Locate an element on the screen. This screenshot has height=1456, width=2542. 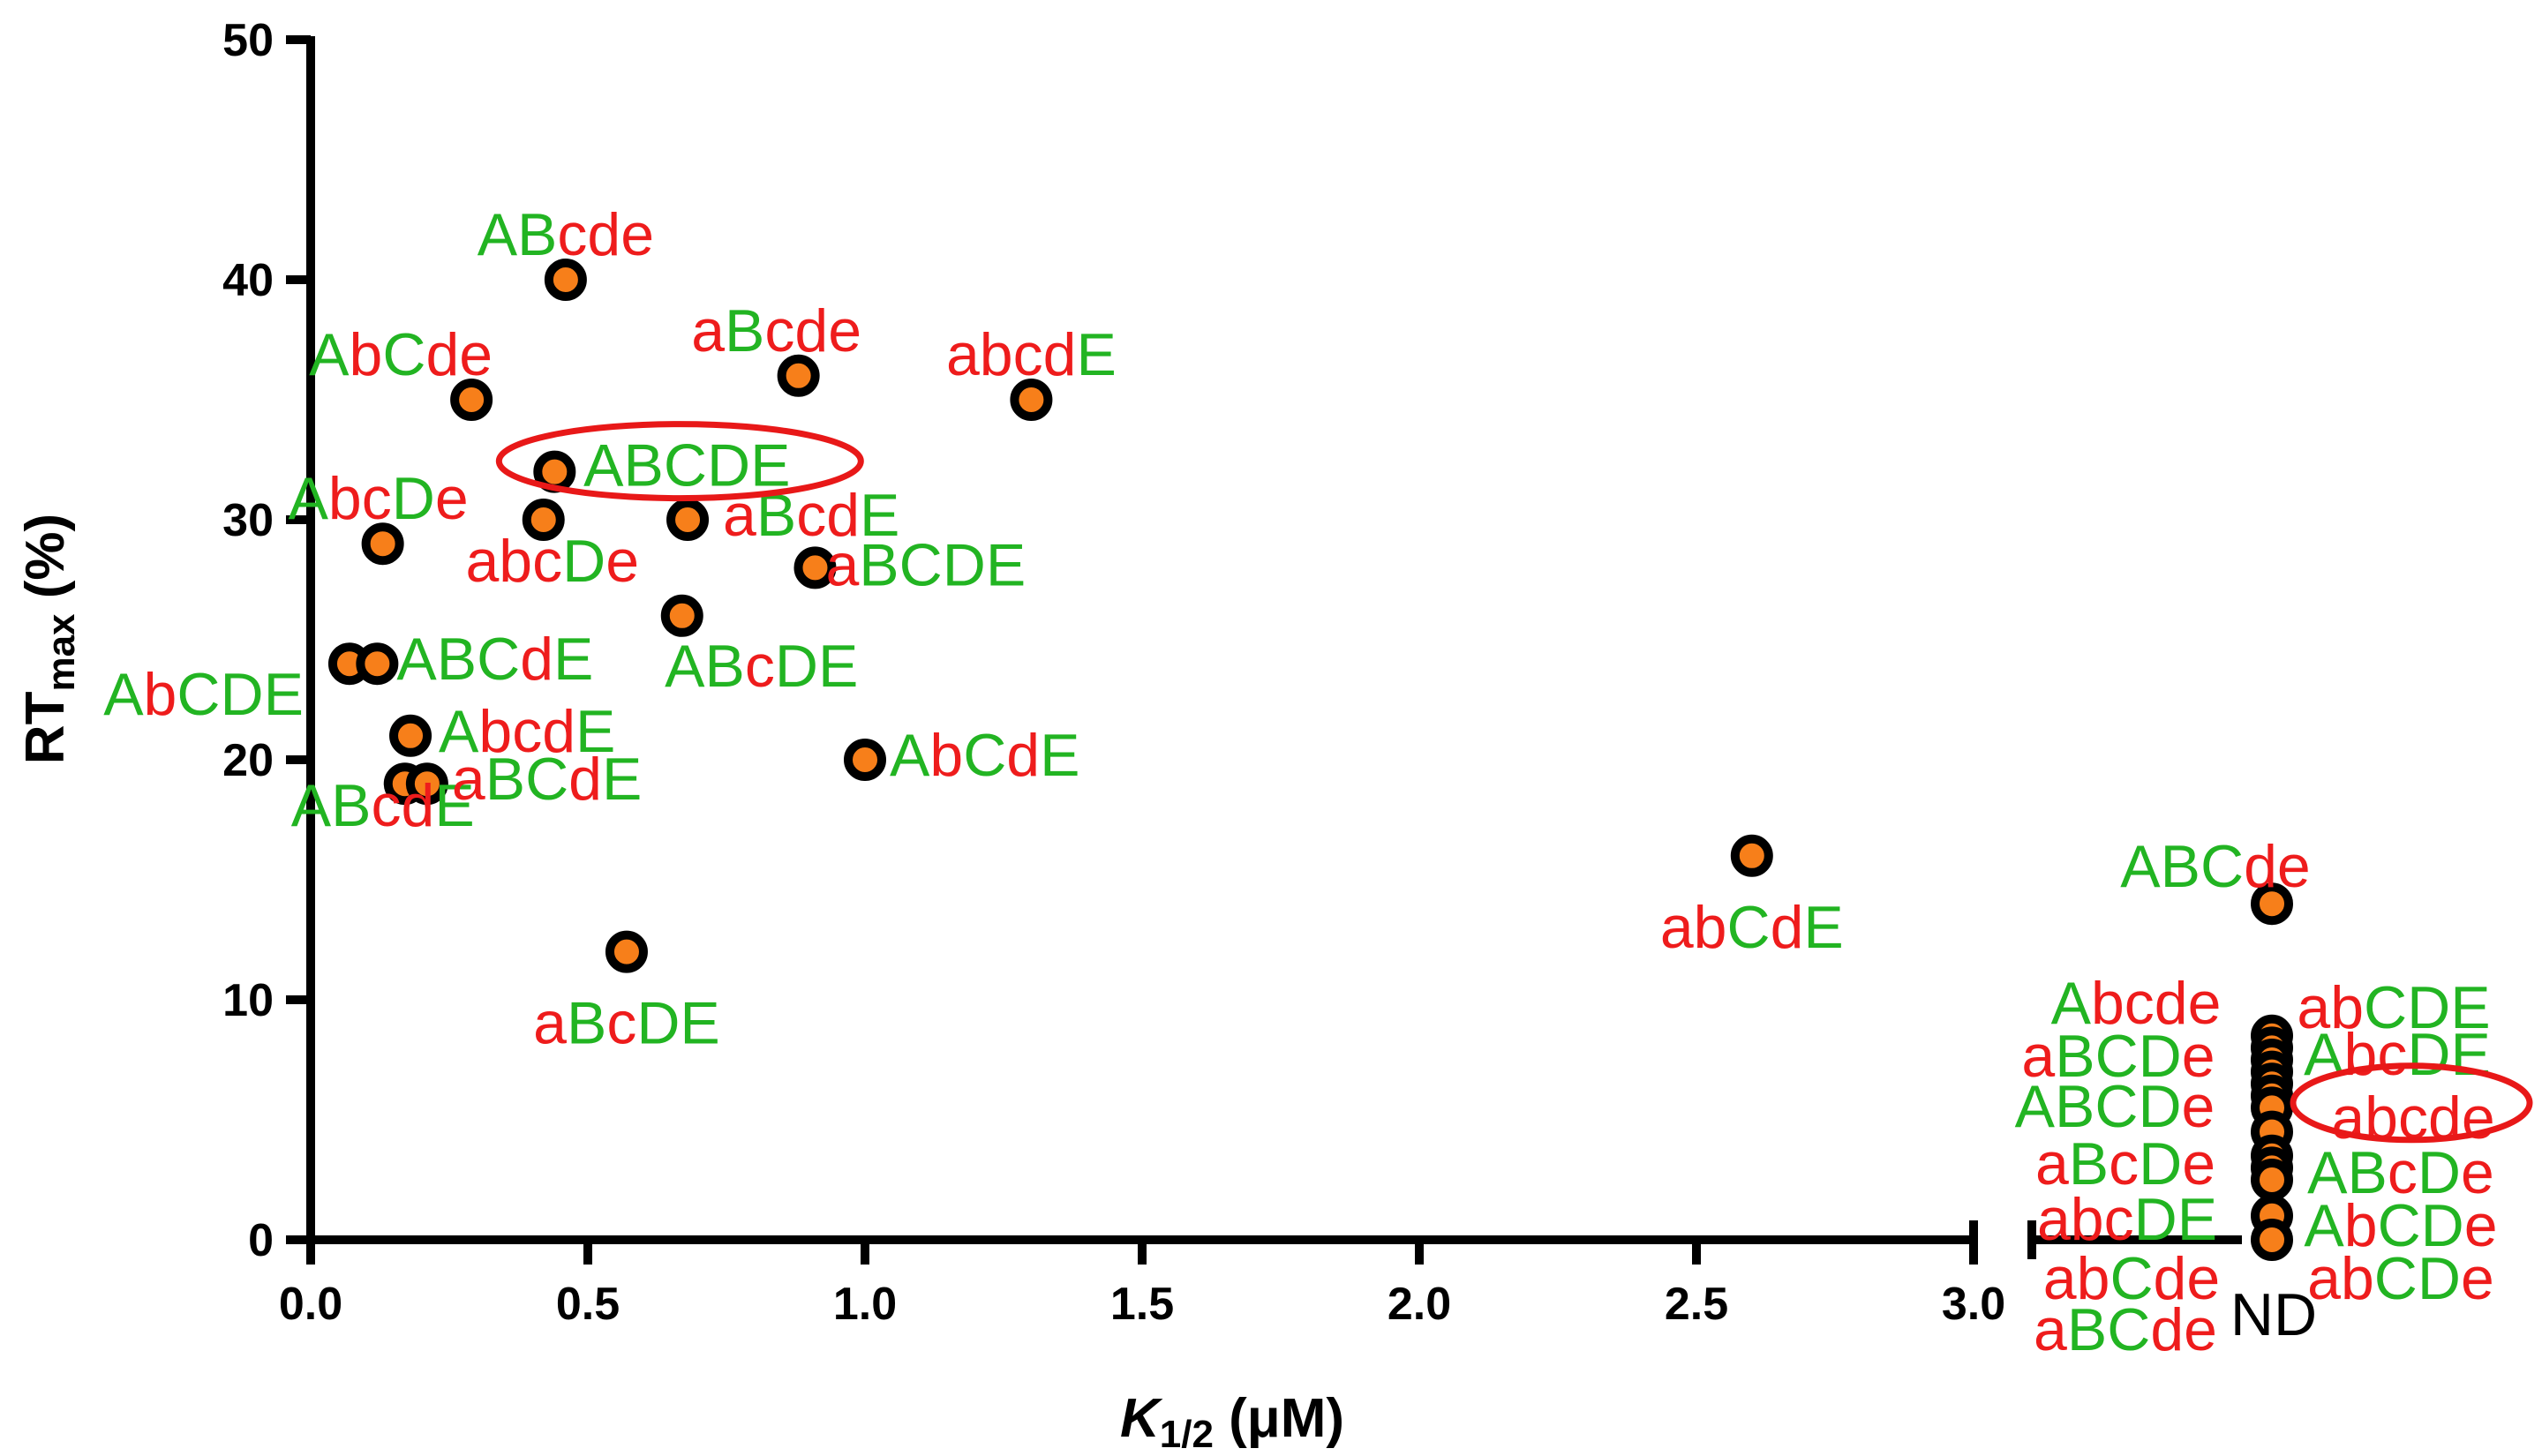
y-tick-label-0: 0 is located at coordinates (261, 1240).